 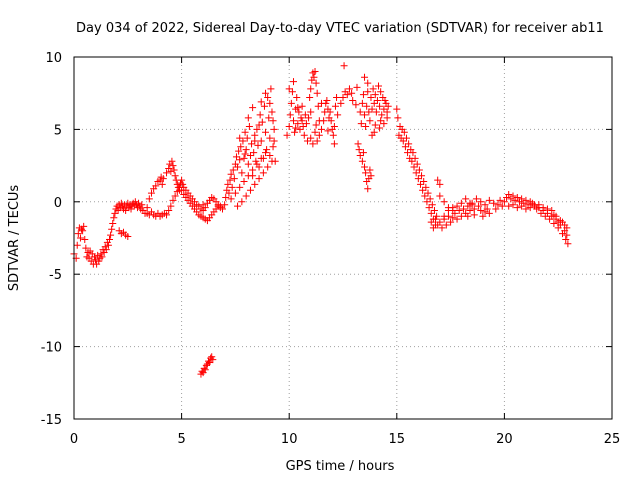 What do you see at coordinates (55, 275) in the screenshot?
I see `y-tick-label: -5` at bounding box center [55, 275].